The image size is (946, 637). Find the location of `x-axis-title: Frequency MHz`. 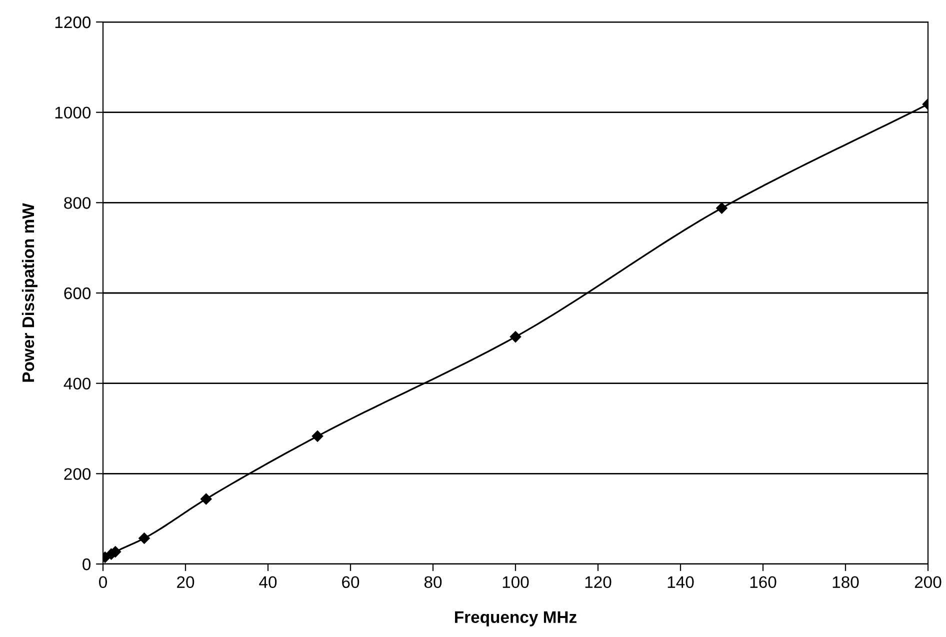

x-axis-title: Frequency MHz is located at coordinates (515, 618).